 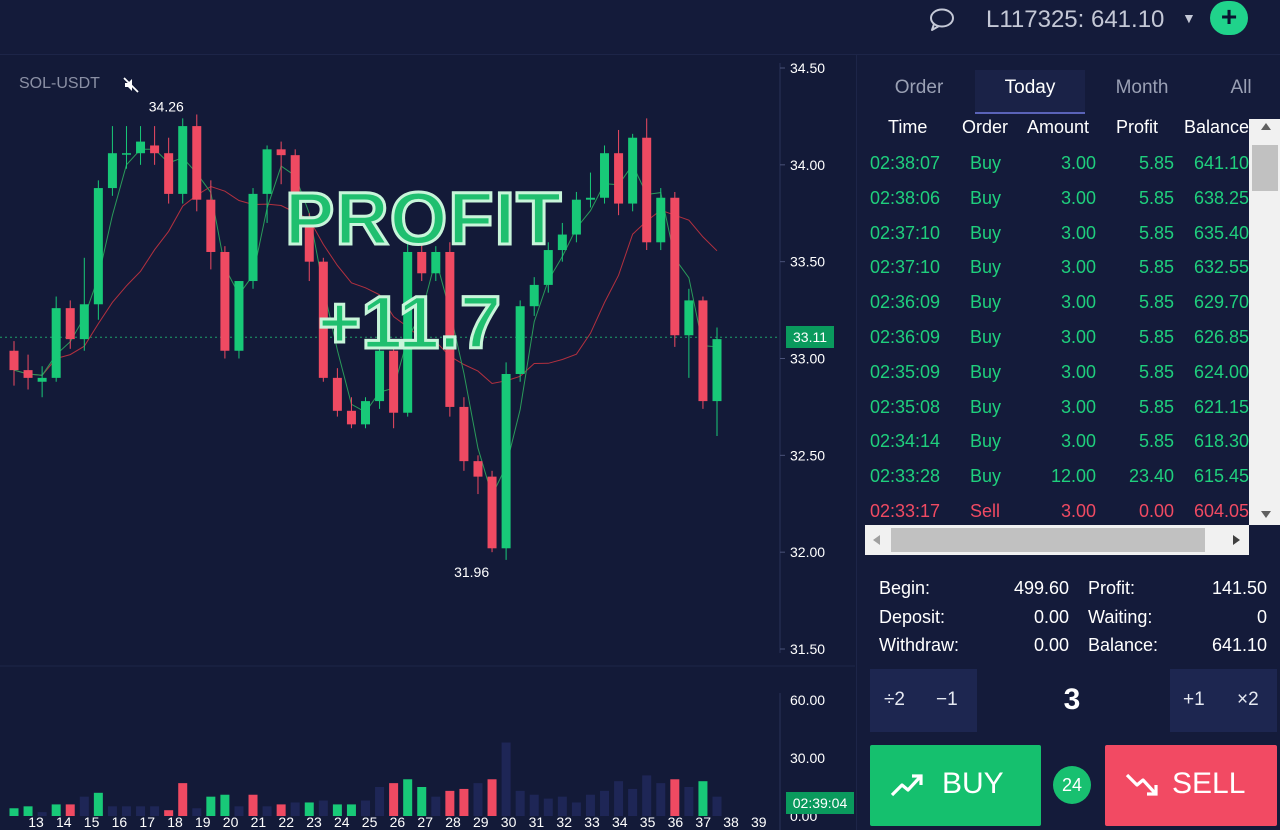 What do you see at coordinates (1030, 92) in the screenshot?
I see `tab-today: Today` at bounding box center [1030, 92].